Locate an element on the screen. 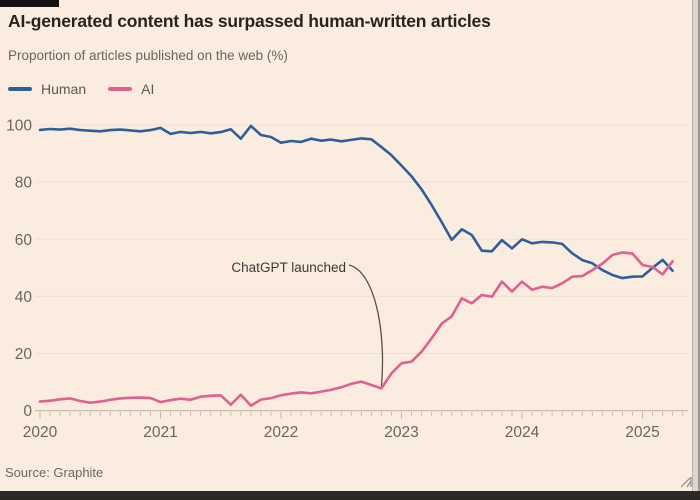 The height and width of the screenshot is (500, 700). legend-label-ai: AI is located at coordinates (148, 89).